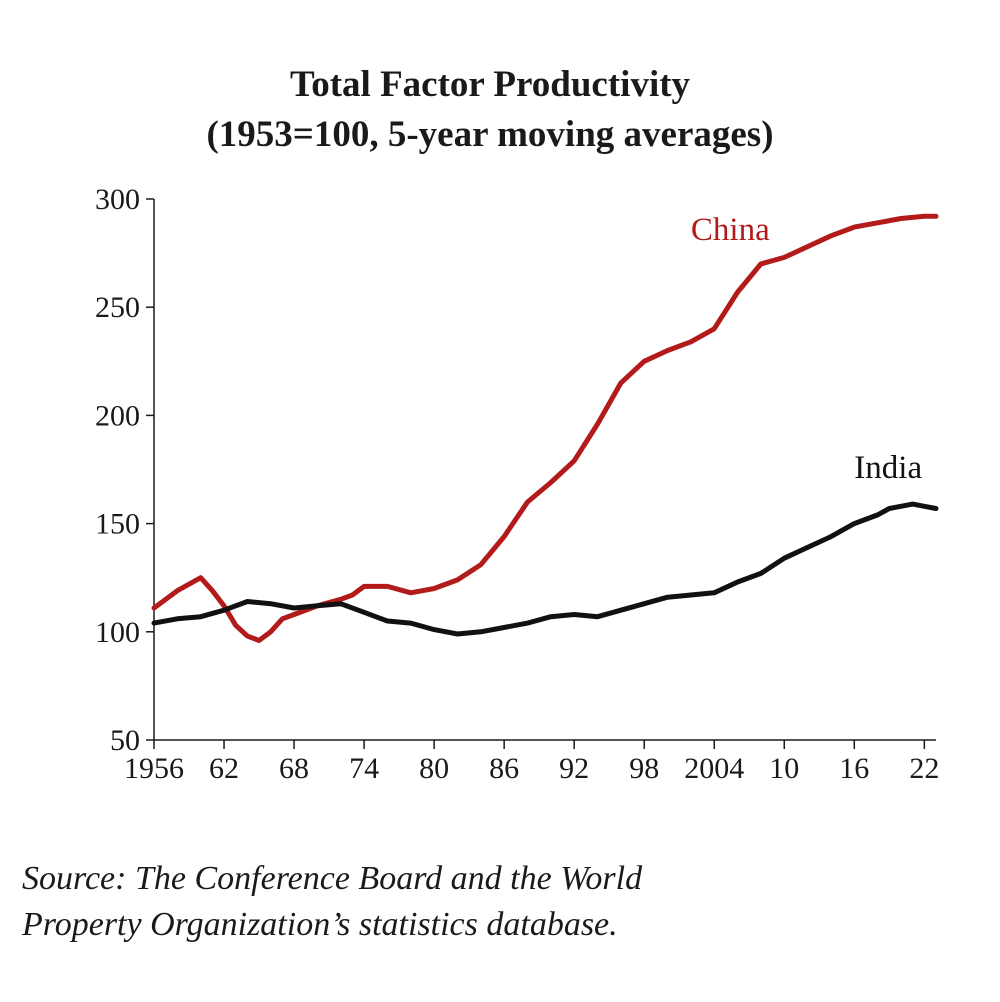 This screenshot has width=1000, height=1002. Describe the element at coordinates (124, 470) in the screenshot. I see `y-axis-ticks: 50 100 150 200 250 300` at that location.